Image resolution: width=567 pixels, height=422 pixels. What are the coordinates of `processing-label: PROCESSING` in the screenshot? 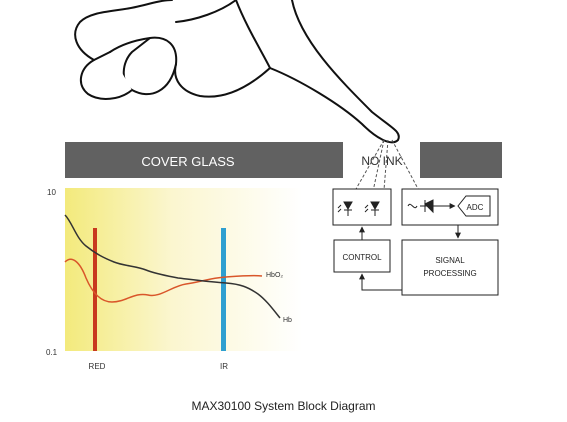 It's located at (449, 273).